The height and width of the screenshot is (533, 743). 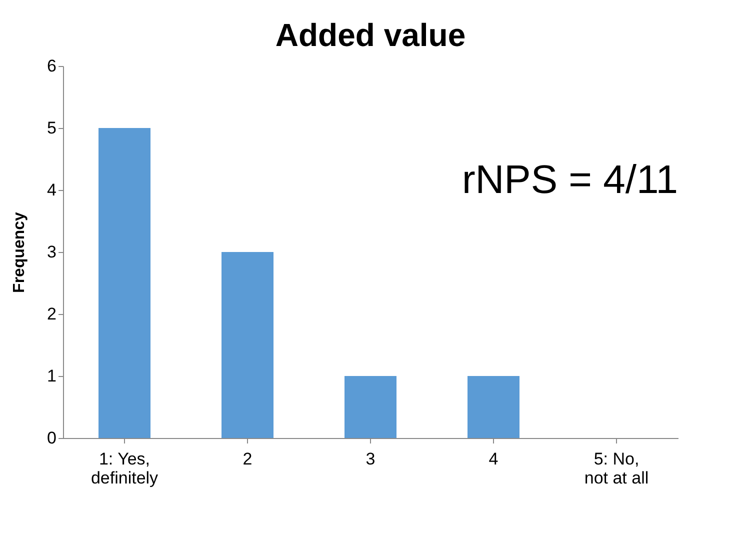 I want to click on chart-title: Added value, so click(x=370, y=35).